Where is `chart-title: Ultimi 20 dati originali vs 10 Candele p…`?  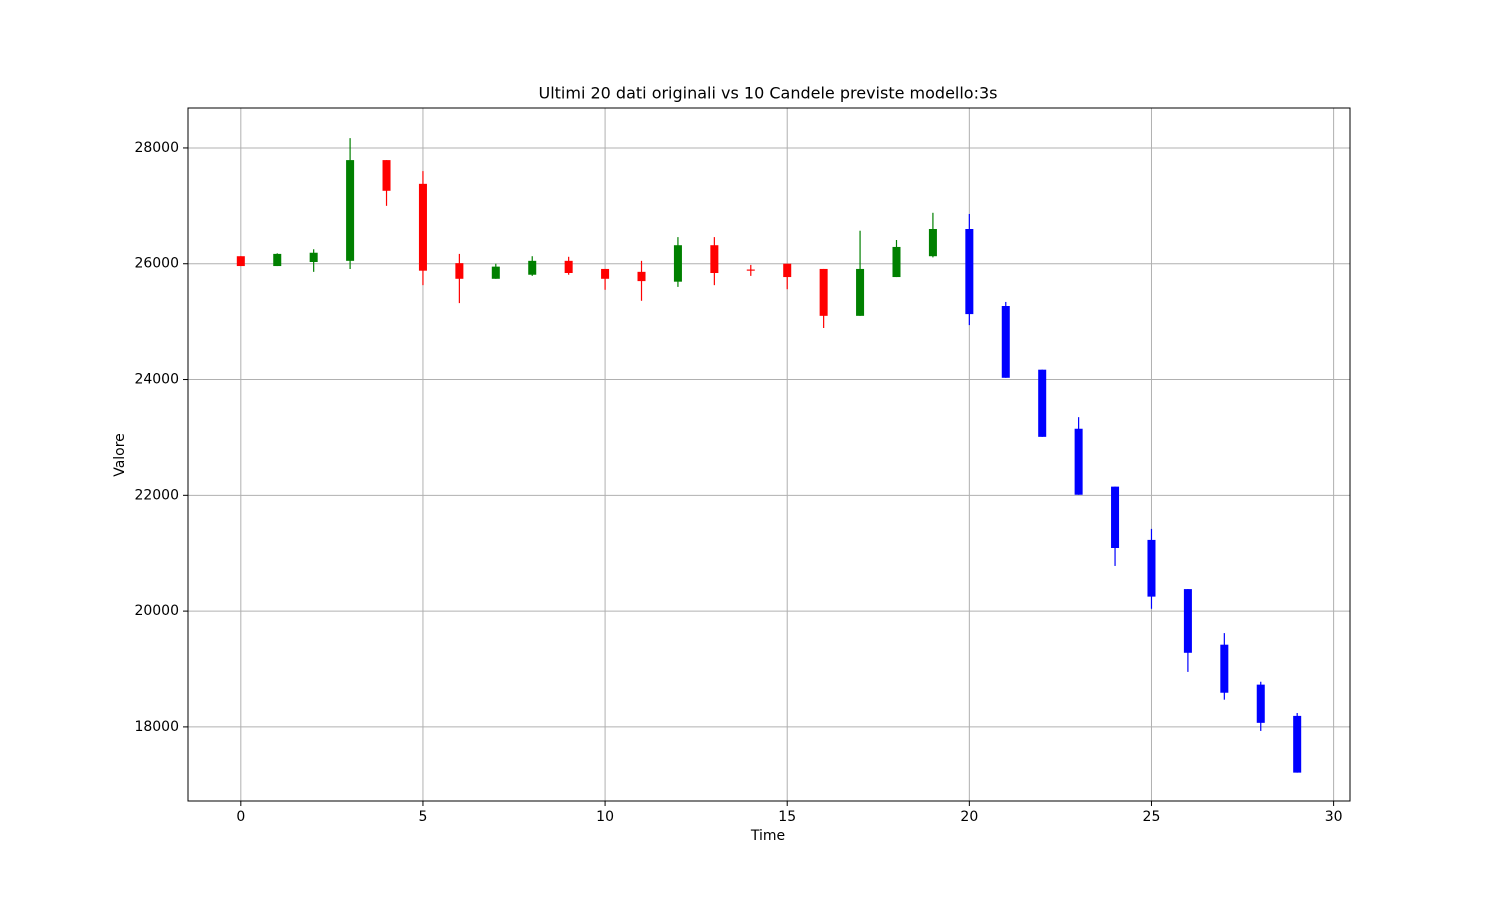
chart-title: Ultimi 20 dati originali vs 10 Candele p… is located at coordinates (767, 93).